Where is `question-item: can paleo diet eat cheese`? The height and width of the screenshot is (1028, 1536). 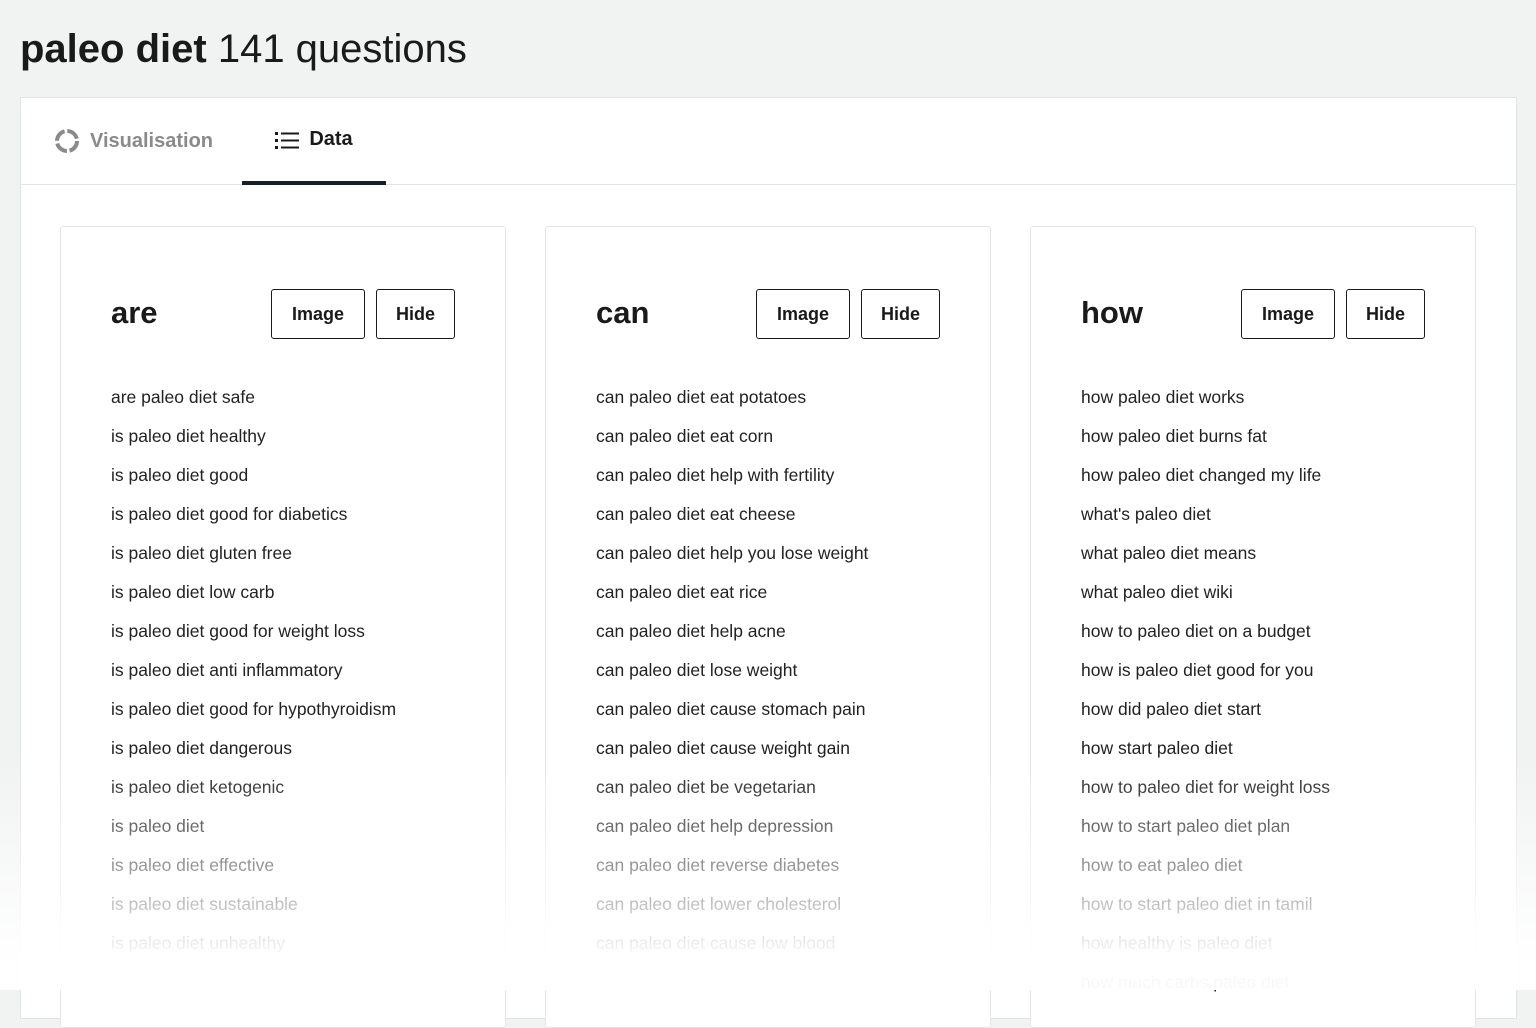 question-item: can paleo diet eat cheese is located at coordinates (696, 514).